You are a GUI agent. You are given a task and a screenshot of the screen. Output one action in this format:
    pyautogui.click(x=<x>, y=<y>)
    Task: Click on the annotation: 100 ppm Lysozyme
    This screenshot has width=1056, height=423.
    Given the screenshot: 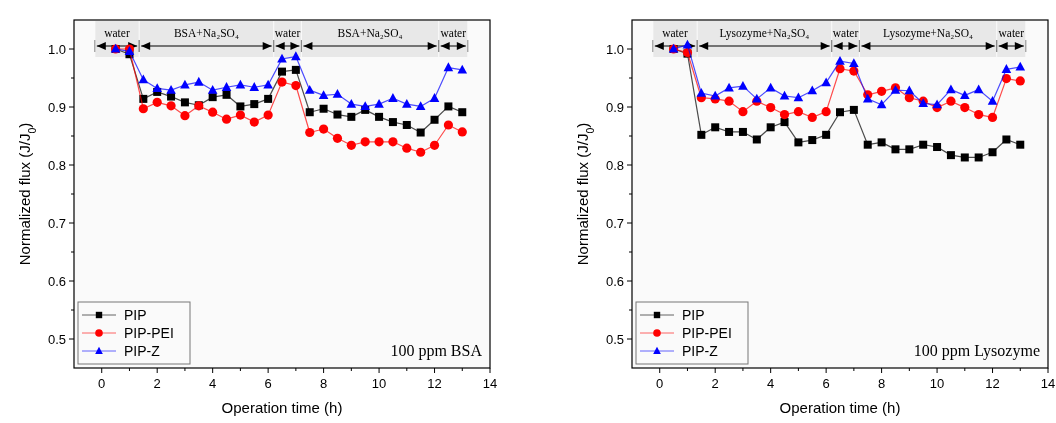 What is the action you would take?
    pyautogui.click(x=976, y=351)
    